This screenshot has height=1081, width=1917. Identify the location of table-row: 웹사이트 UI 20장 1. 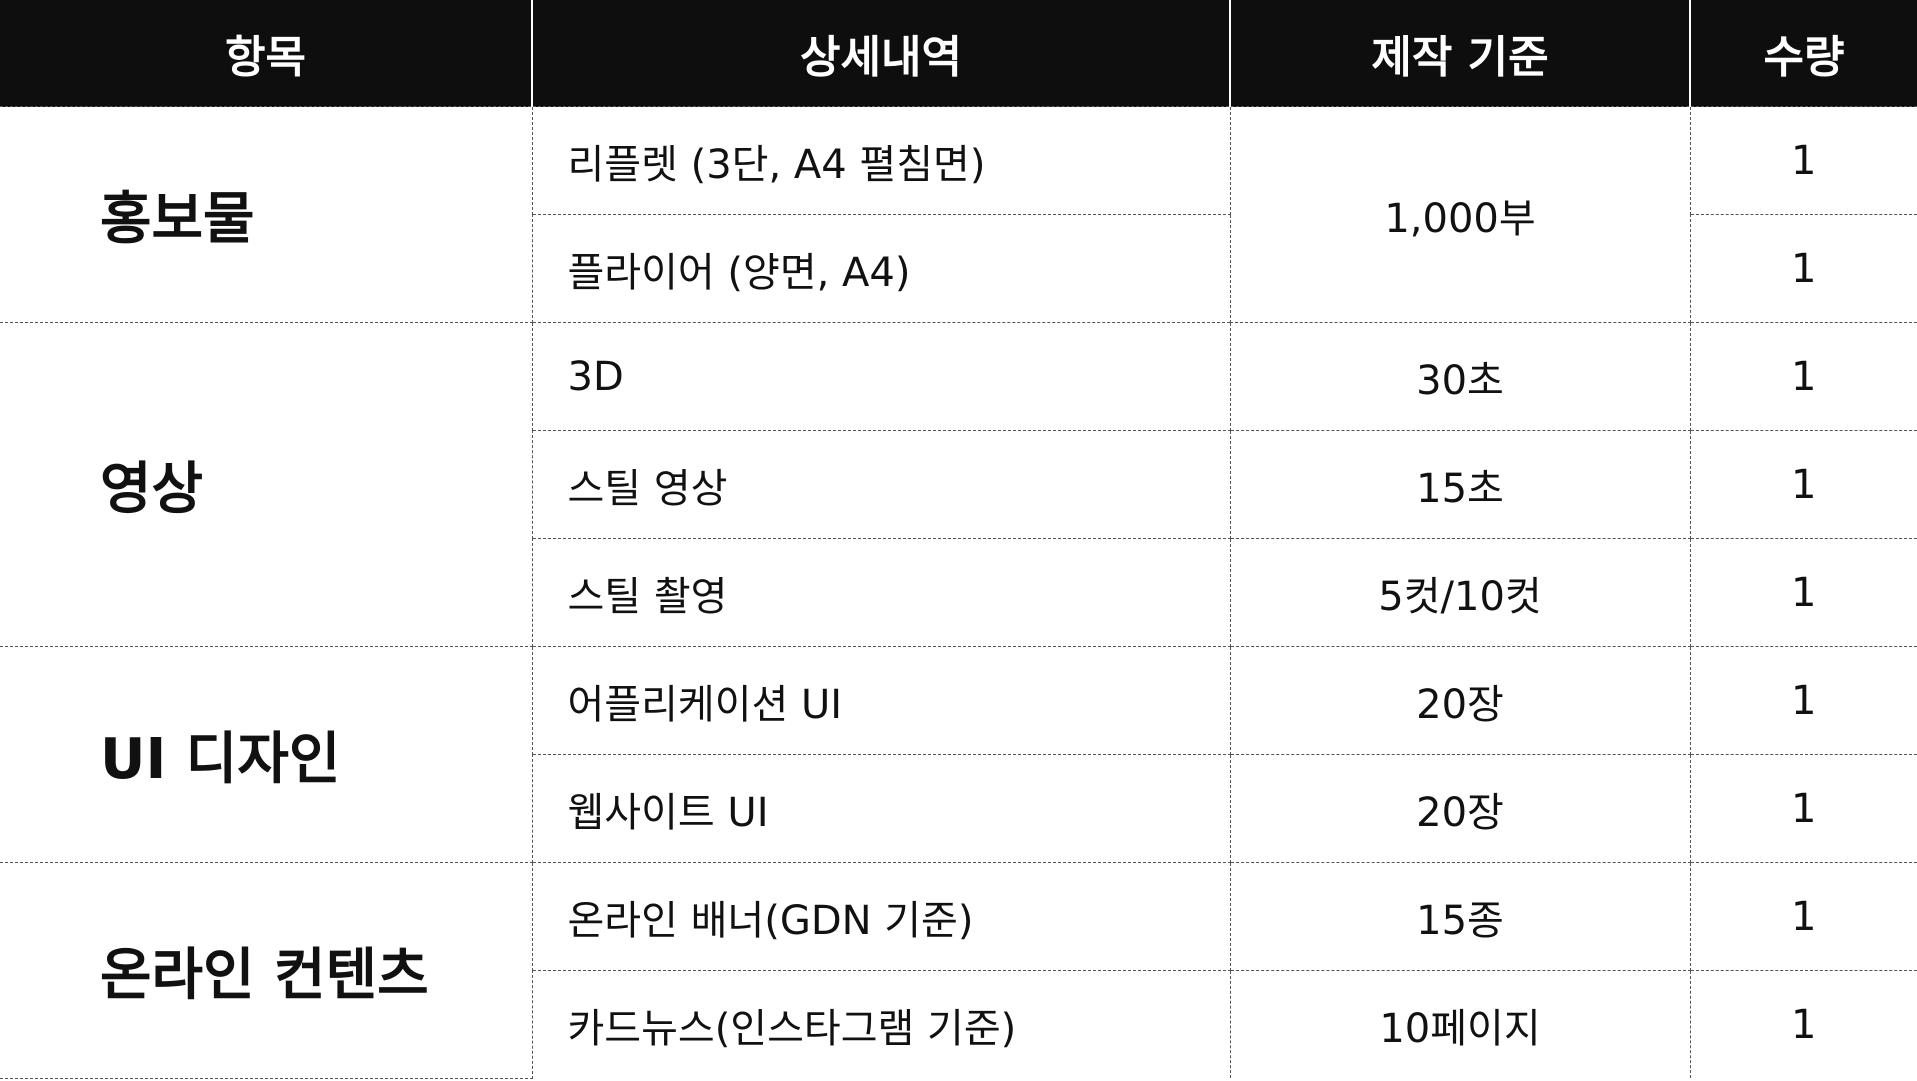
(958, 808).